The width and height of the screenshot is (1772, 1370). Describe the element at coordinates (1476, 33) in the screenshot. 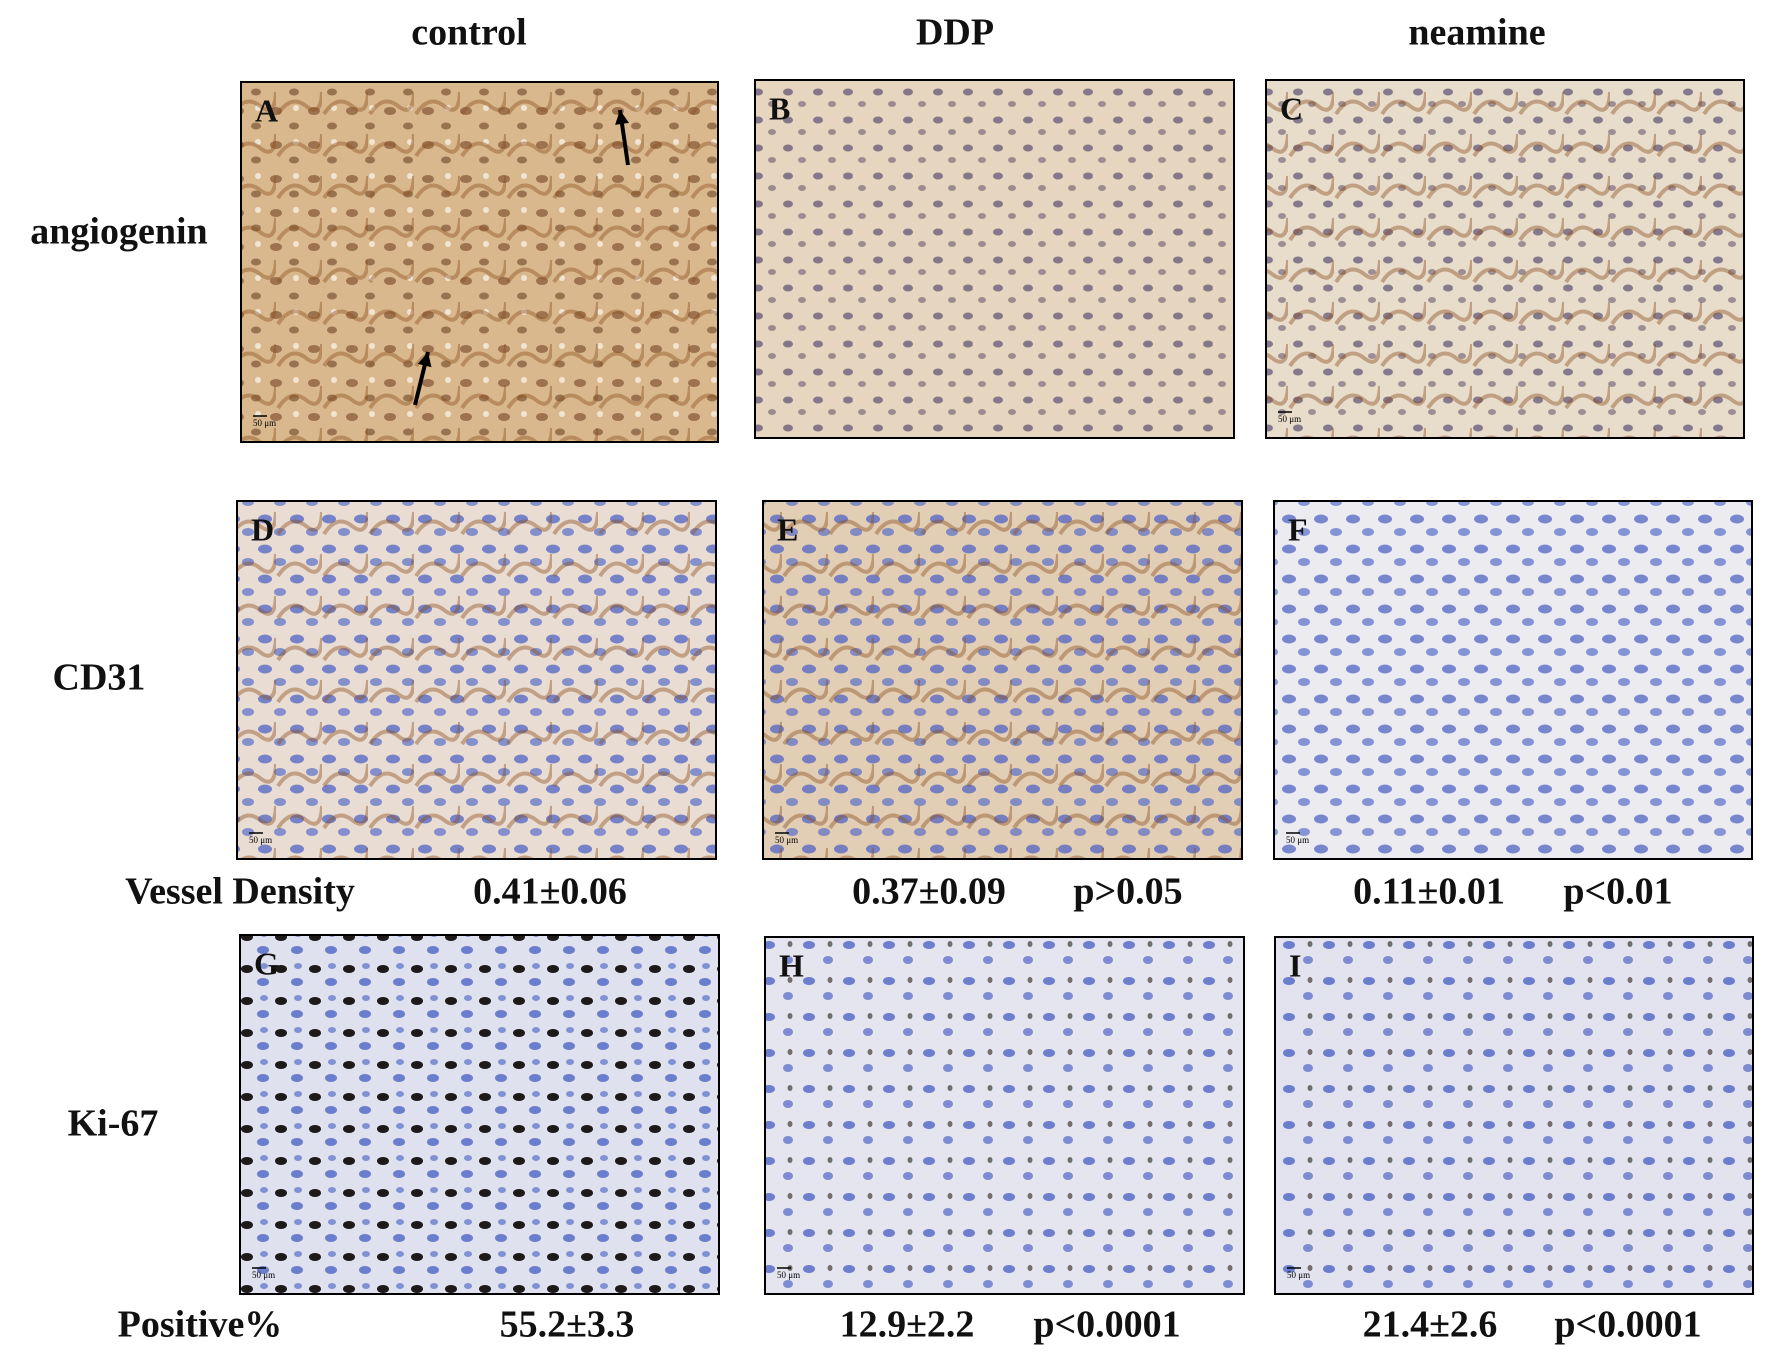

I see `column-header: neamine` at that location.